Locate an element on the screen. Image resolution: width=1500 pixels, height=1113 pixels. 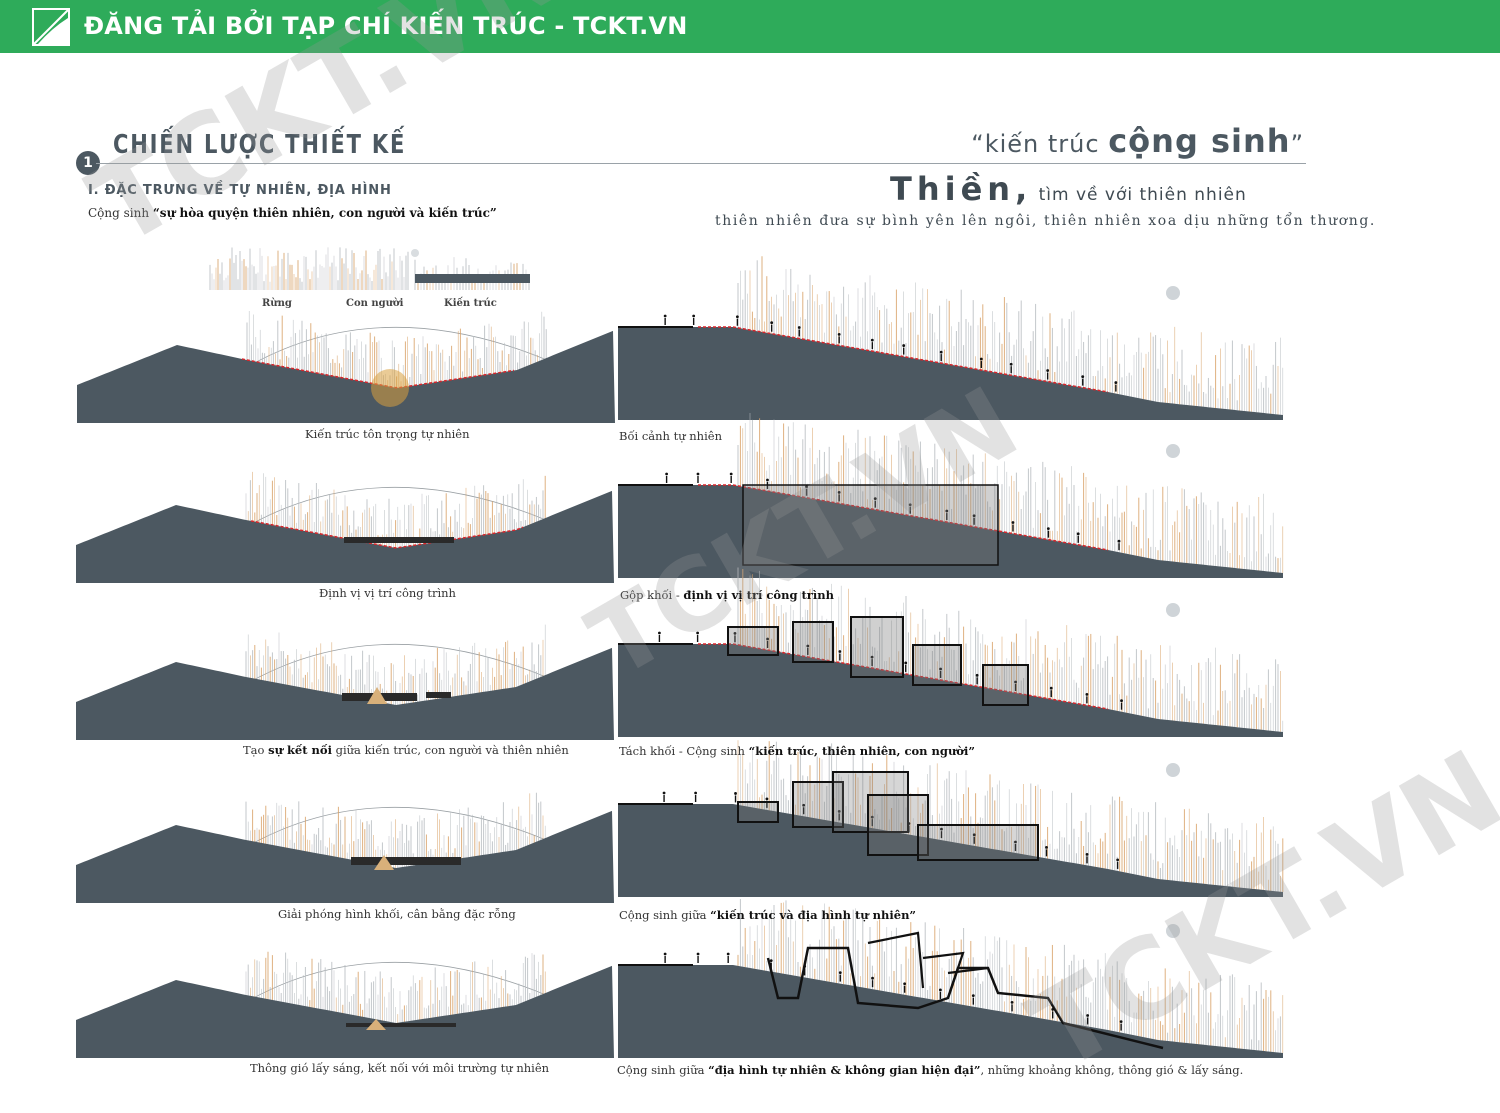
left-caption-2: Định vị vị trí công trình is located at coordinates (387, 593).